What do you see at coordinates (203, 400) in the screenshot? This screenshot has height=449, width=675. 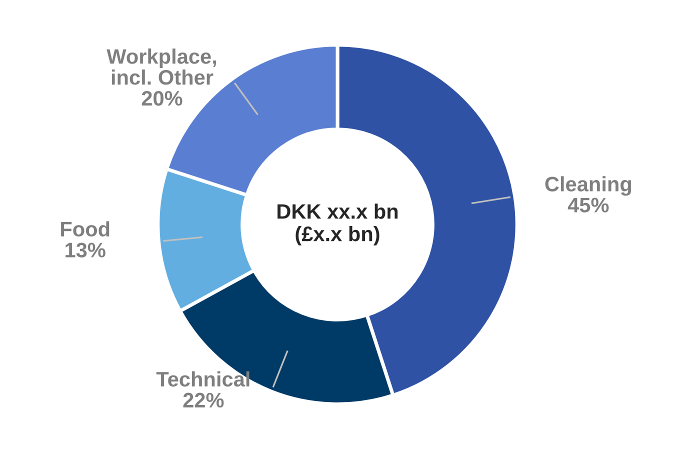 I see `data-label: 22%` at bounding box center [203, 400].